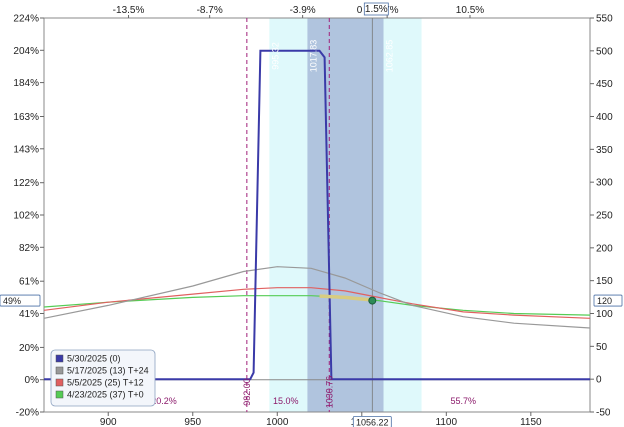 The height and width of the screenshot is (427, 624). I want to click on right-value-box, so click(608, 300).